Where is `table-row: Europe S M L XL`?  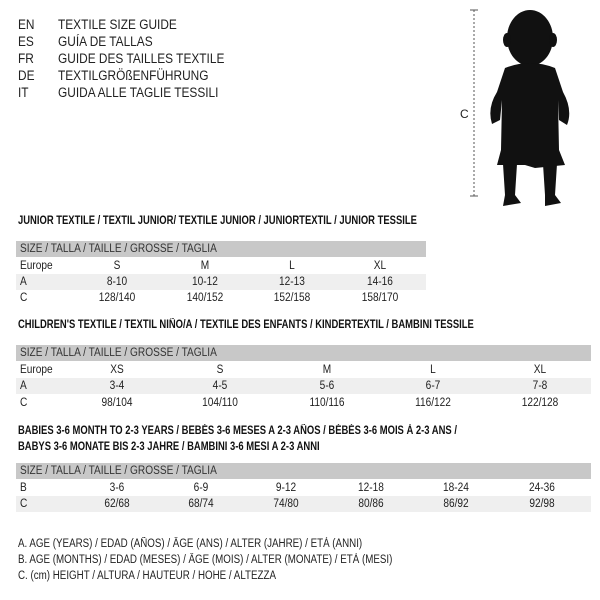 table-row: Europe S M L XL is located at coordinates (221, 266).